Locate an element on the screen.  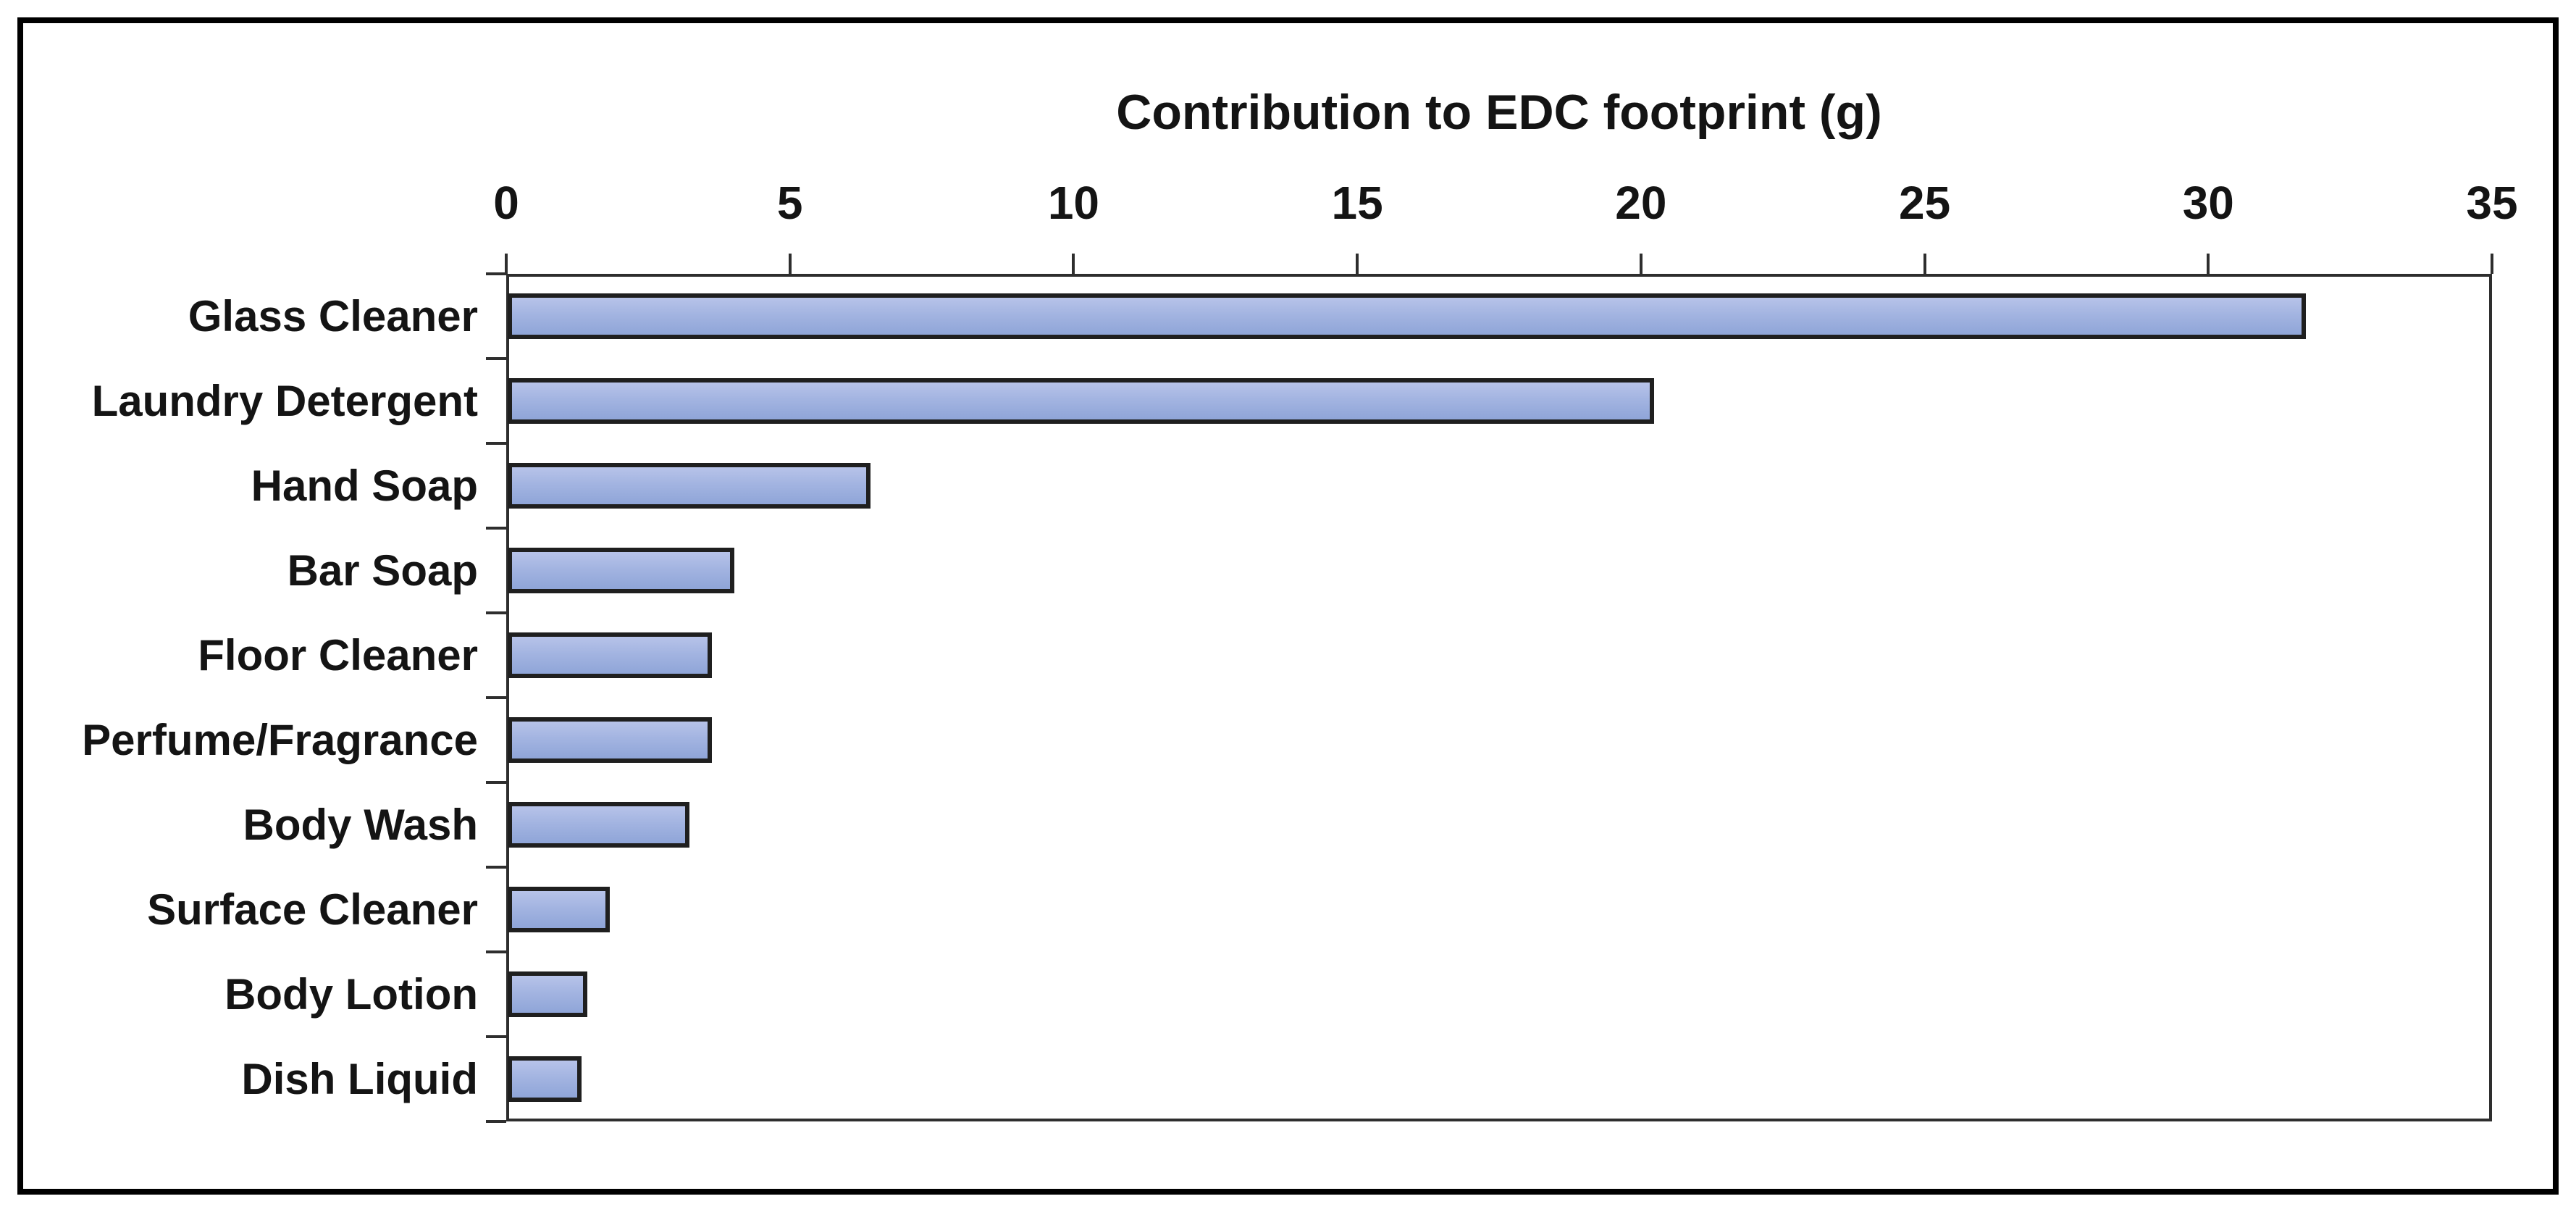
category-label: Surface Cleaner is located at coordinates (312, 909).